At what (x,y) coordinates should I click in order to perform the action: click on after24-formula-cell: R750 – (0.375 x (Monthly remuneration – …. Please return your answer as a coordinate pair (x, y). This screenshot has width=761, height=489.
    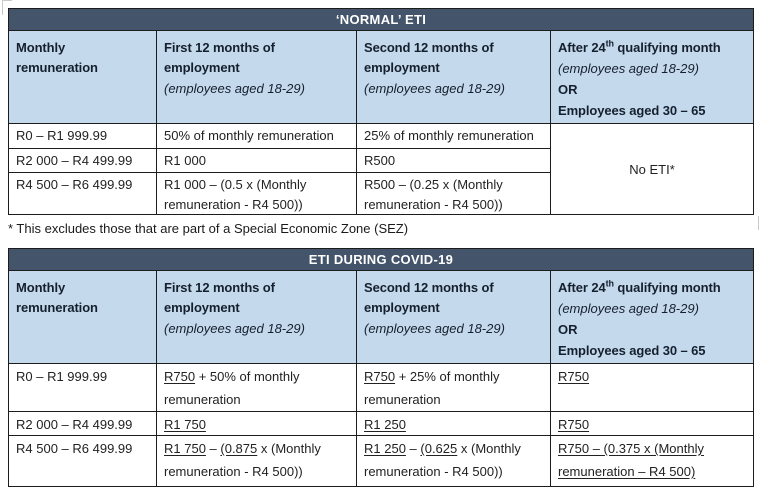
    Looking at the image, I should click on (652, 461).